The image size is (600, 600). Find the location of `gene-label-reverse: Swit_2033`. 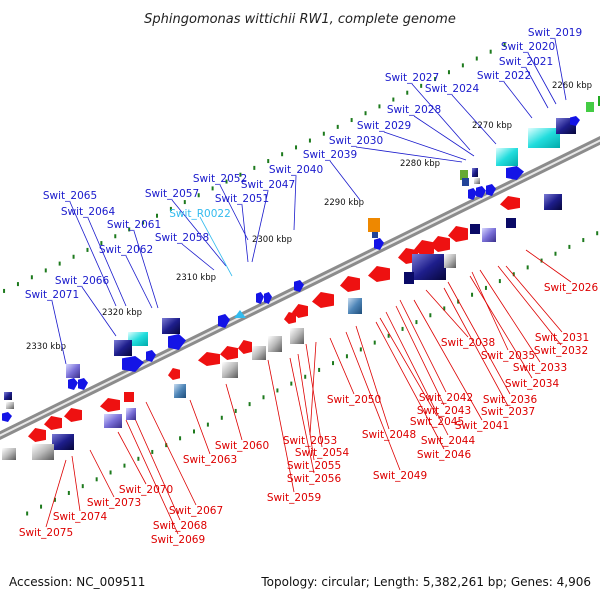

gene-label-reverse: Swit_2033 is located at coordinates (540, 368).